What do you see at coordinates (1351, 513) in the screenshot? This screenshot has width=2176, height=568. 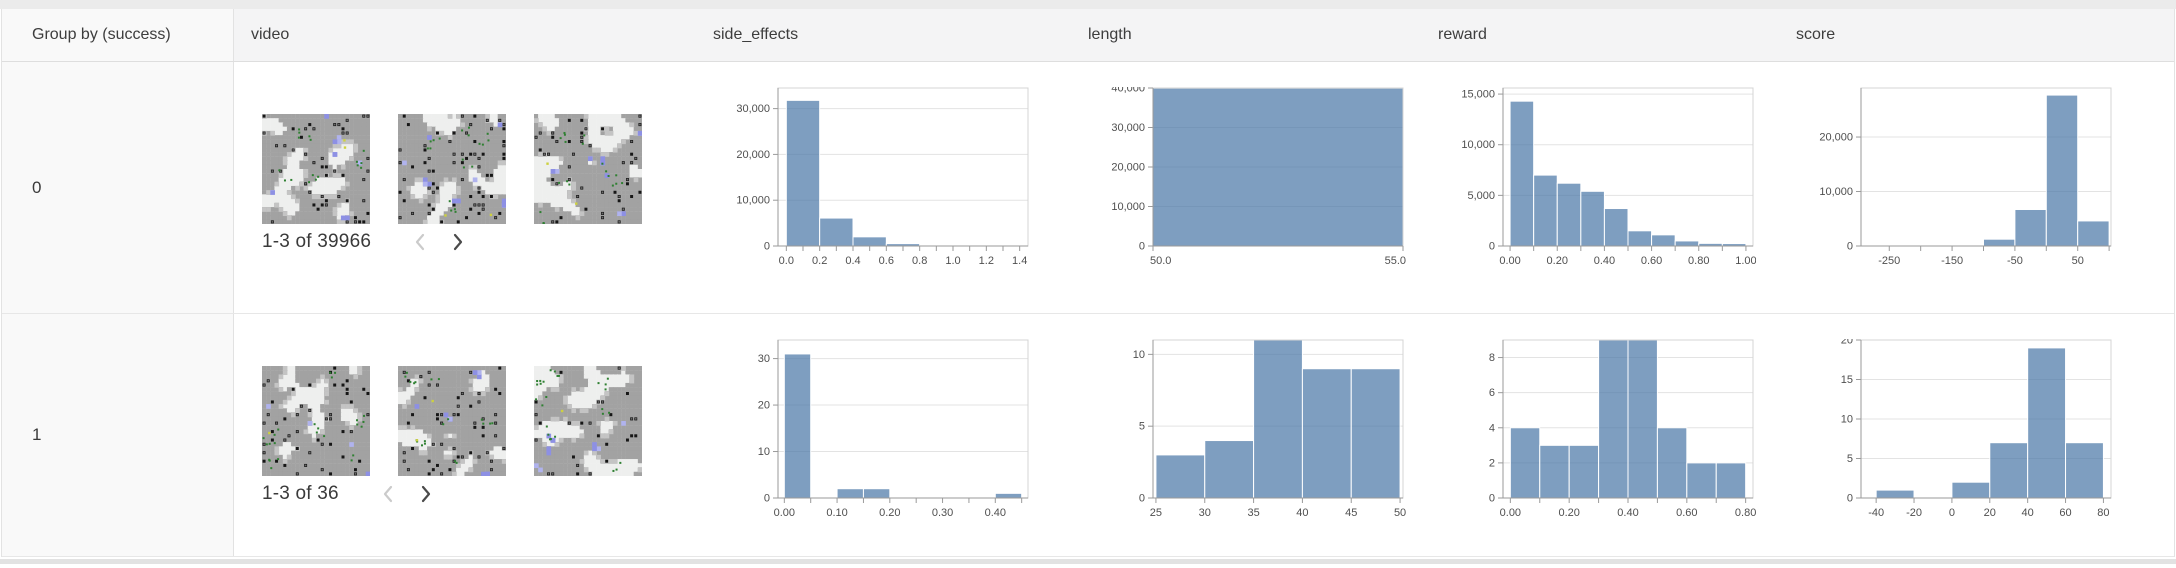 I see `svg-text: 45` at bounding box center [1351, 513].